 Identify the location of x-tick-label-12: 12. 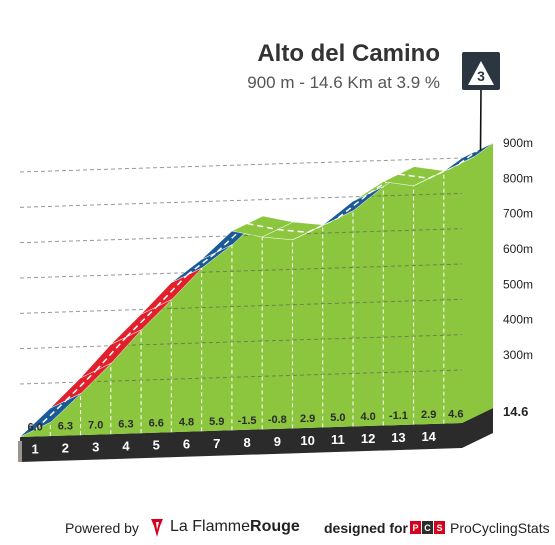
(368, 438).